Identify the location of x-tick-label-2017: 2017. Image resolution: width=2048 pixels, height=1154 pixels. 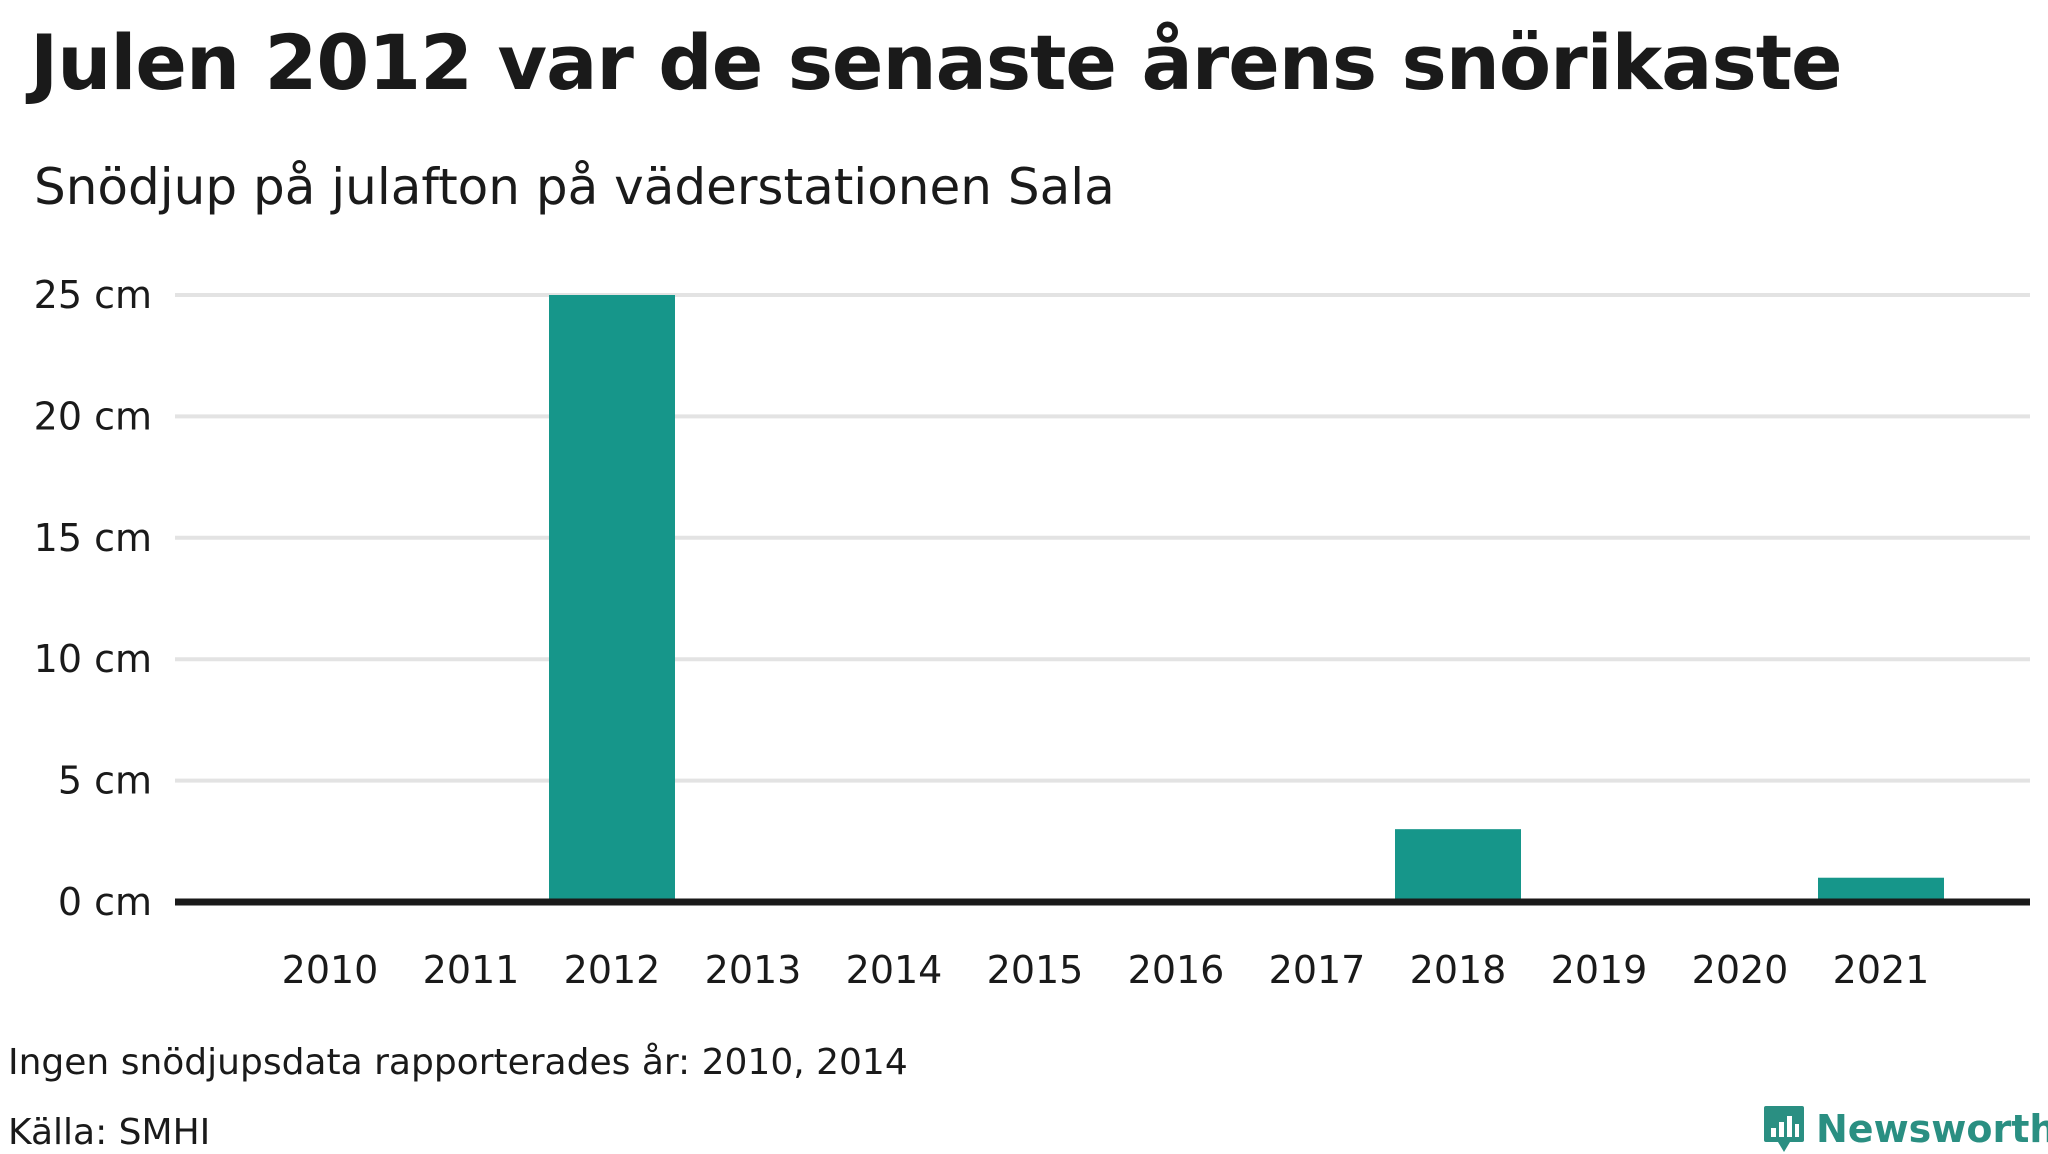
(1317, 970).